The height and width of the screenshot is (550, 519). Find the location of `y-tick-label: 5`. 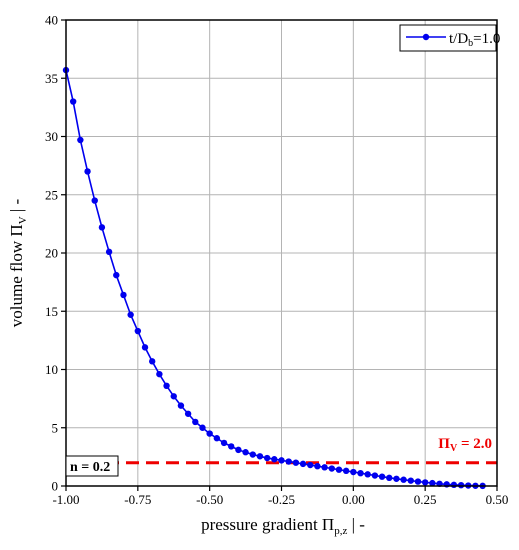

y-tick-label: 5 is located at coordinates (55, 427).